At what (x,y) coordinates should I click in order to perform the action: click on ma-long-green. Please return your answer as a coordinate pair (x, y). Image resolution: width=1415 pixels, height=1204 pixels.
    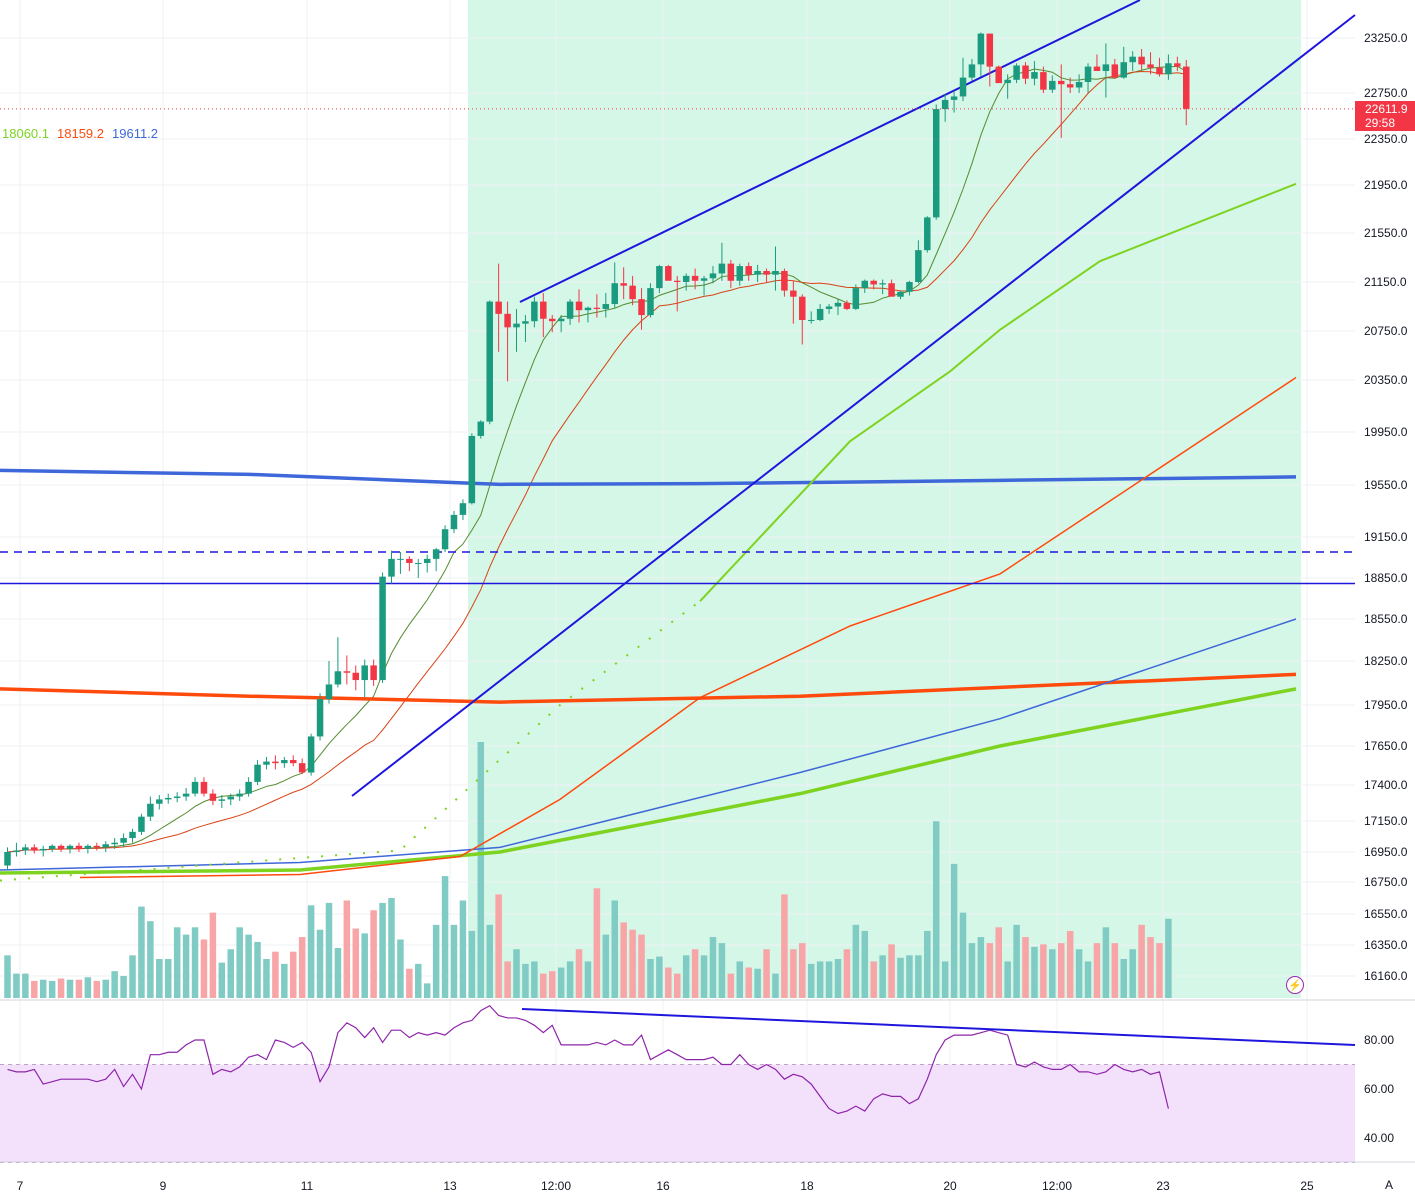
    Looking at the image, I should click on (648, 781).